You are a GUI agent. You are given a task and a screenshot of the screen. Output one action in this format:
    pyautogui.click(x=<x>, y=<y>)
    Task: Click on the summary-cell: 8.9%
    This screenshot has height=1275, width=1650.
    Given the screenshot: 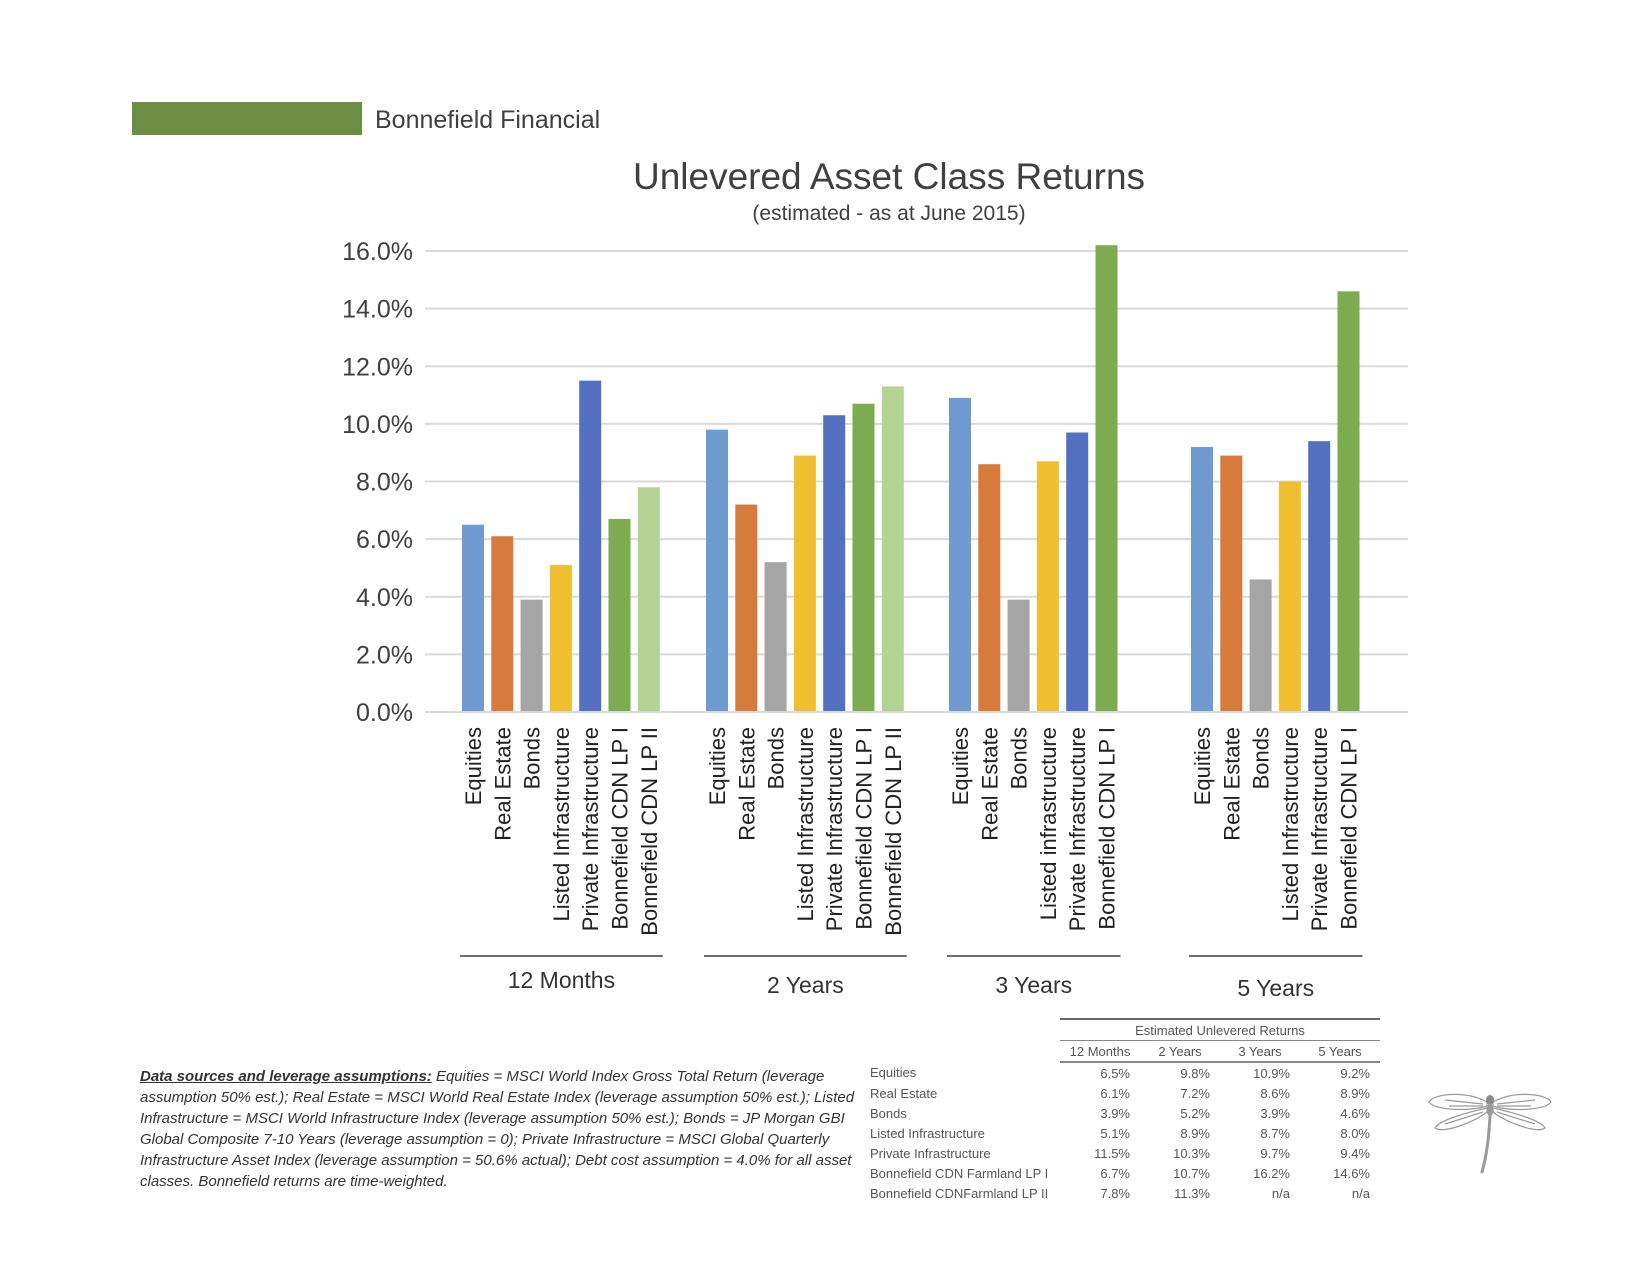 What is the action you would take?
    pyautogui.click(x=1355, y=1093)
    